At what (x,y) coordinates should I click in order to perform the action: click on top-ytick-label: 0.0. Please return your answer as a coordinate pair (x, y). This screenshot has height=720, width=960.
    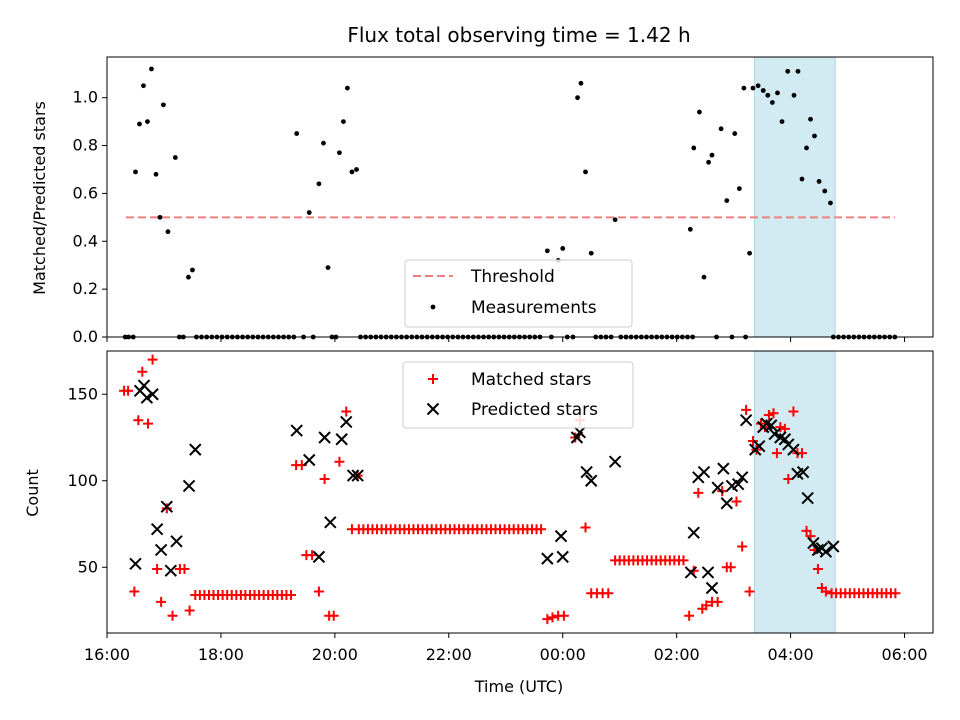
    Looking at the image, I should click on (85, 336).